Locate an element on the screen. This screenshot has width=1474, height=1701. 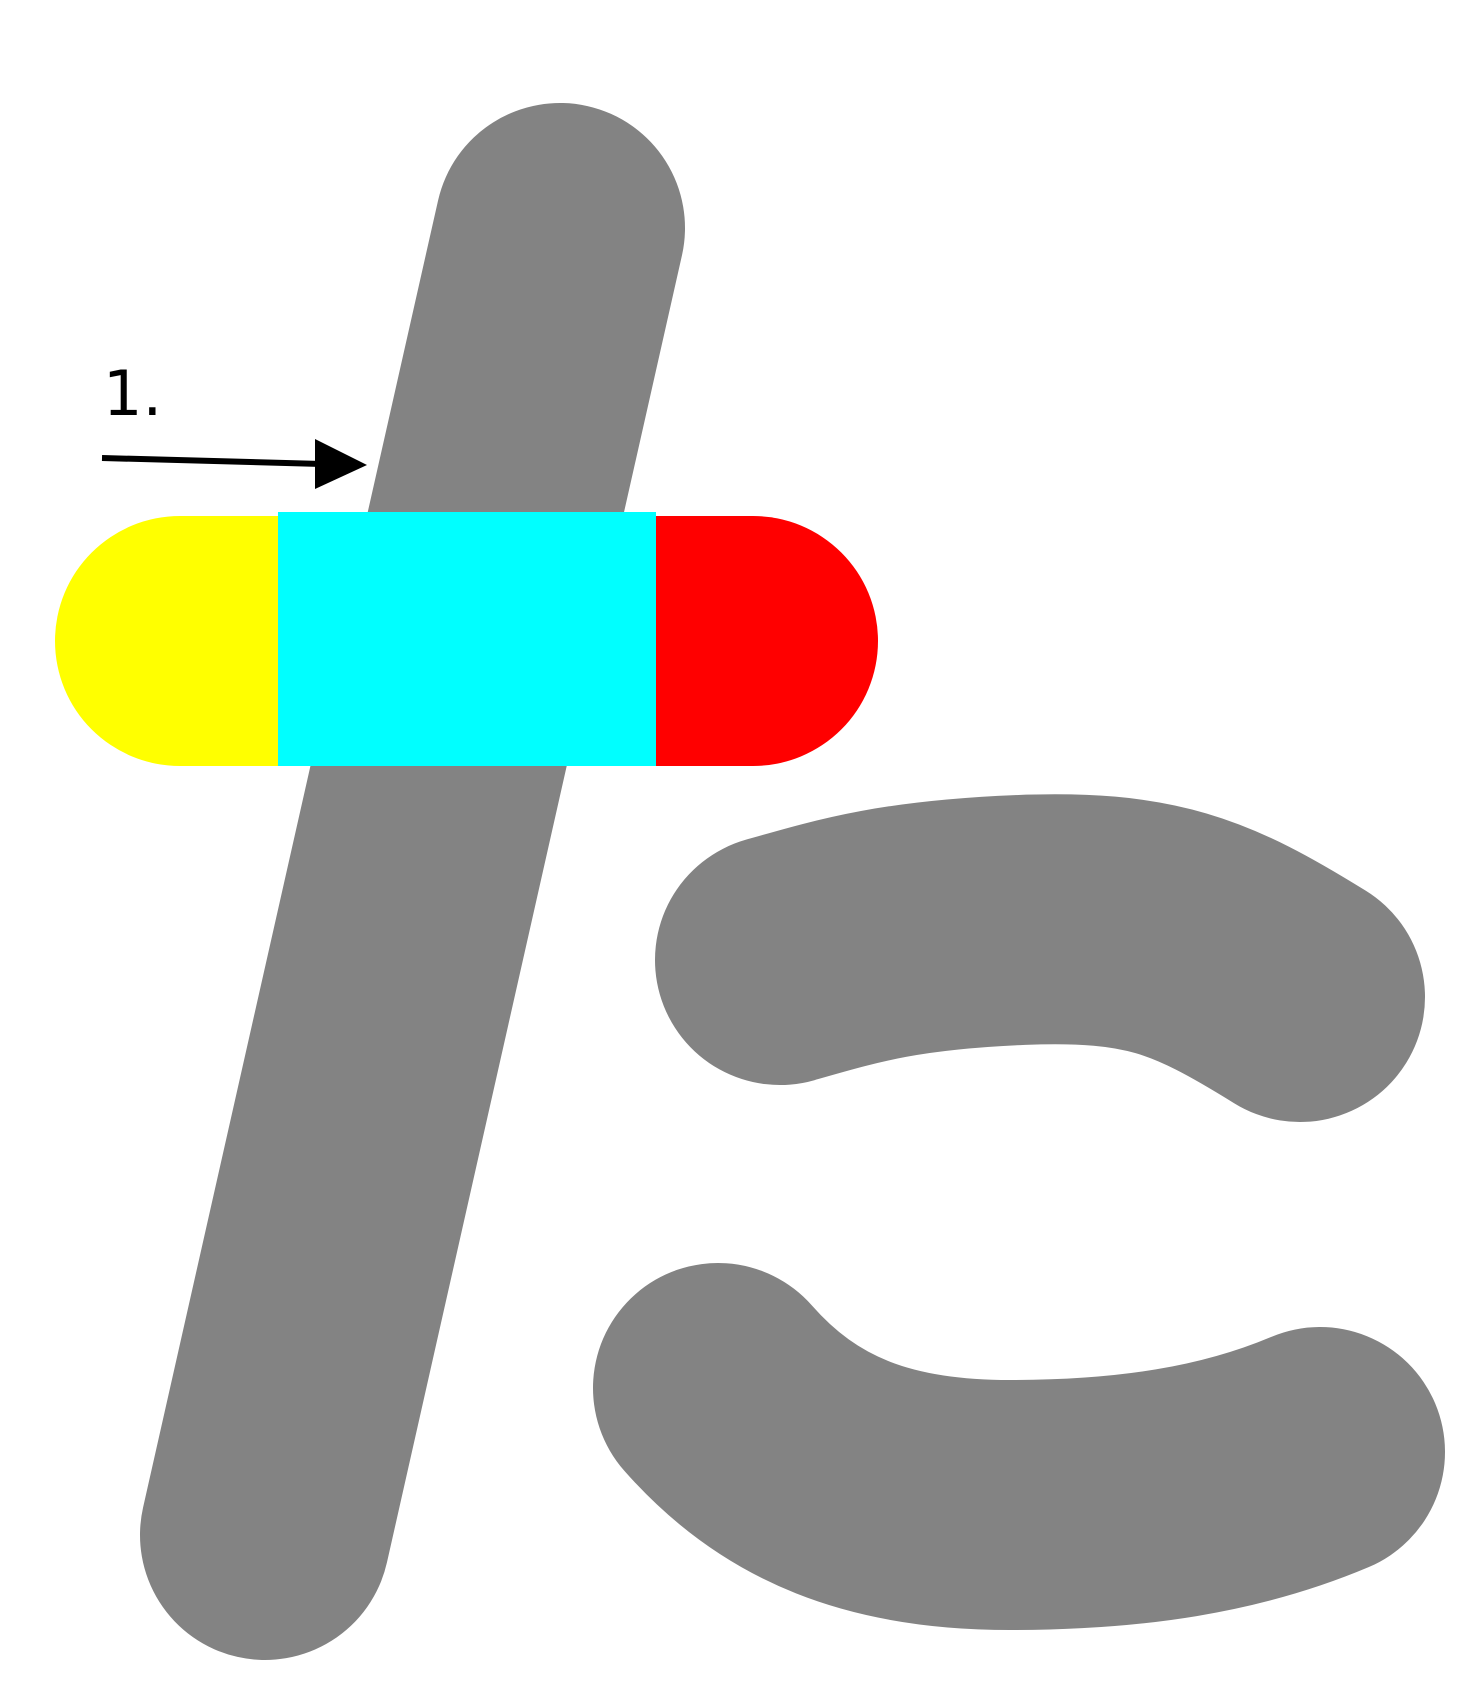
highlight-segment-end is located at coordinates (767, 641).